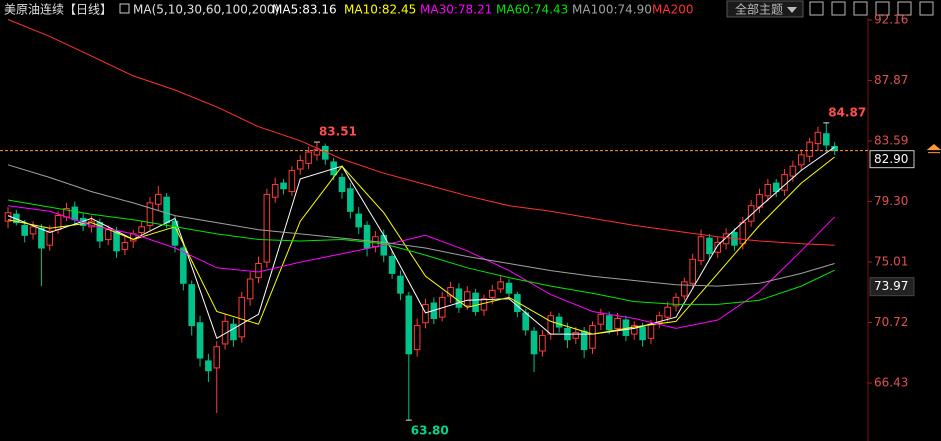 The height and width of the screenshot is (441, 941). Describe the element at coordinates (88, 10) in the screenshot. I see `period: 【日线】` at that location.